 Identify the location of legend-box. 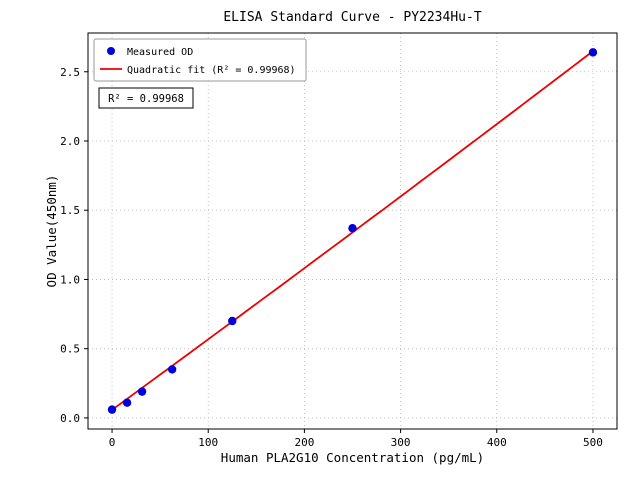
(200, 60).